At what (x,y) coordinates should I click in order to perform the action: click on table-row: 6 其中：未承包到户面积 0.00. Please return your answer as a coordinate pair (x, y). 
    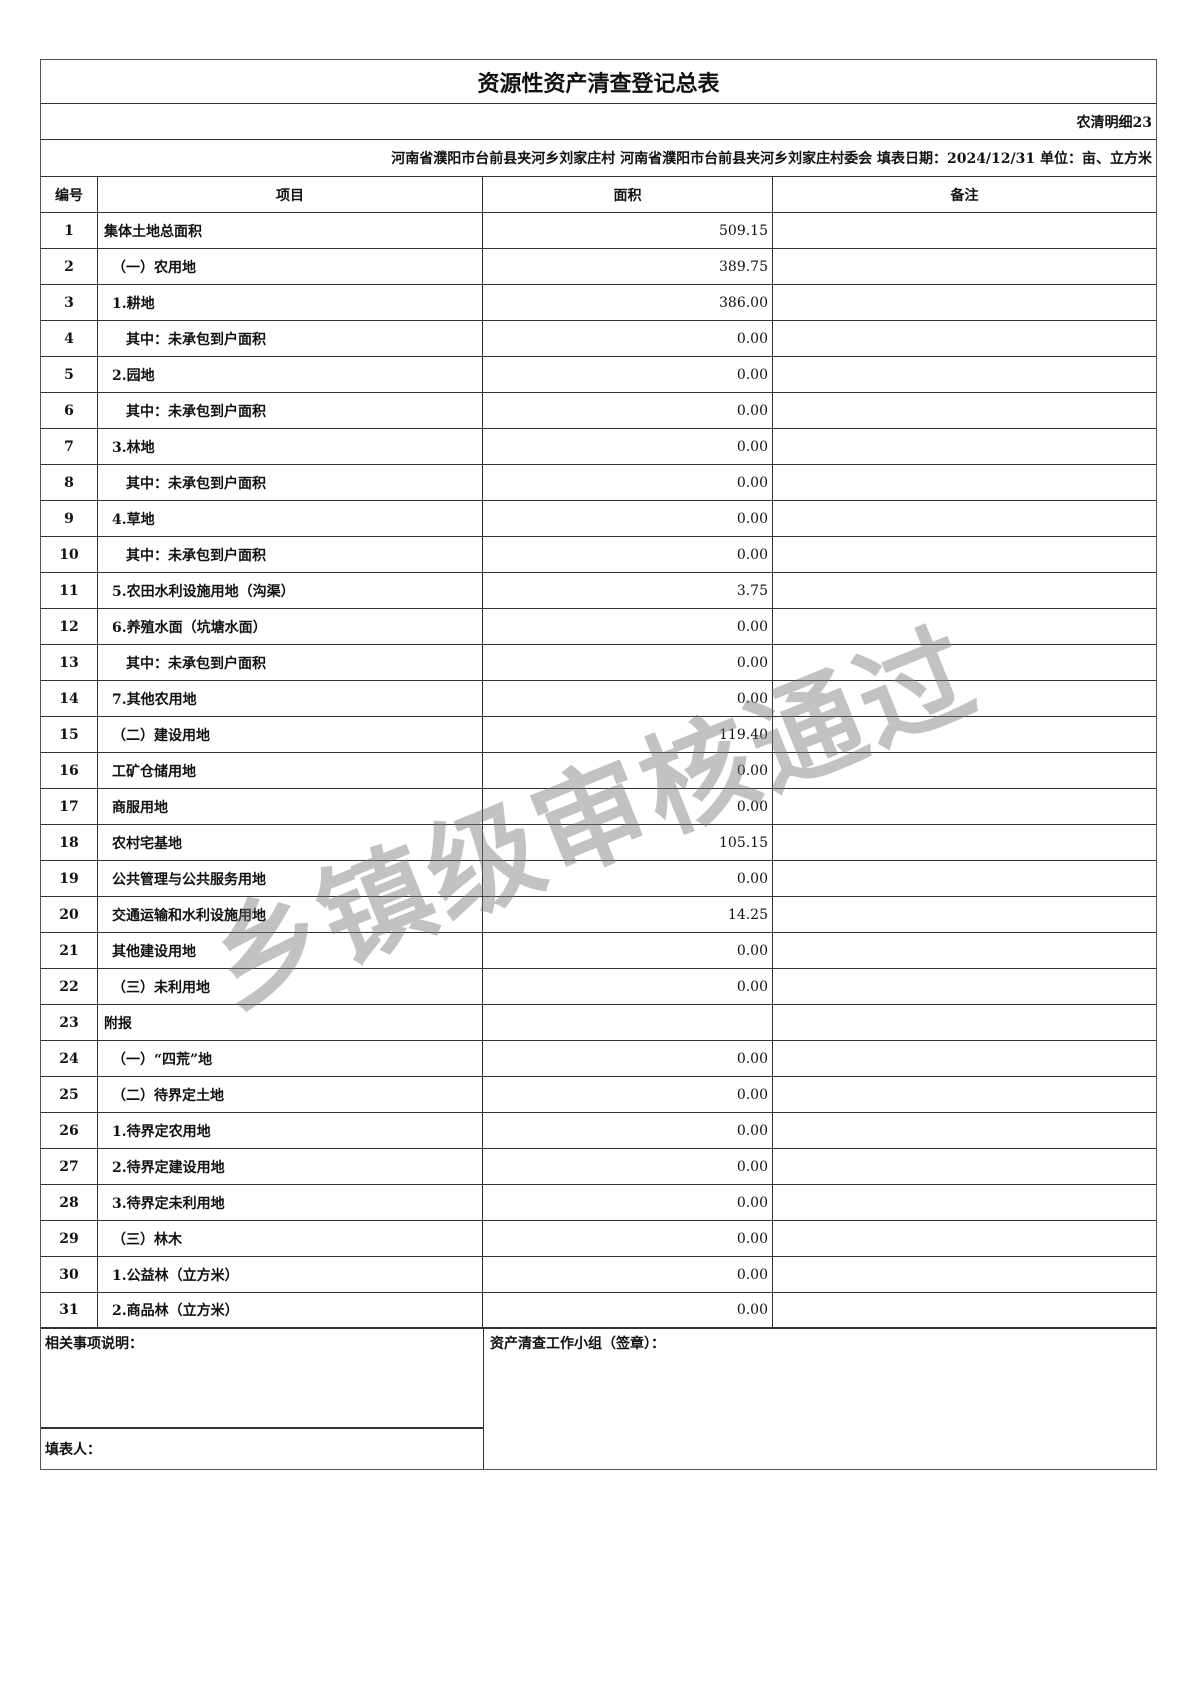
    Looking at the image, I should click on (598, 411).